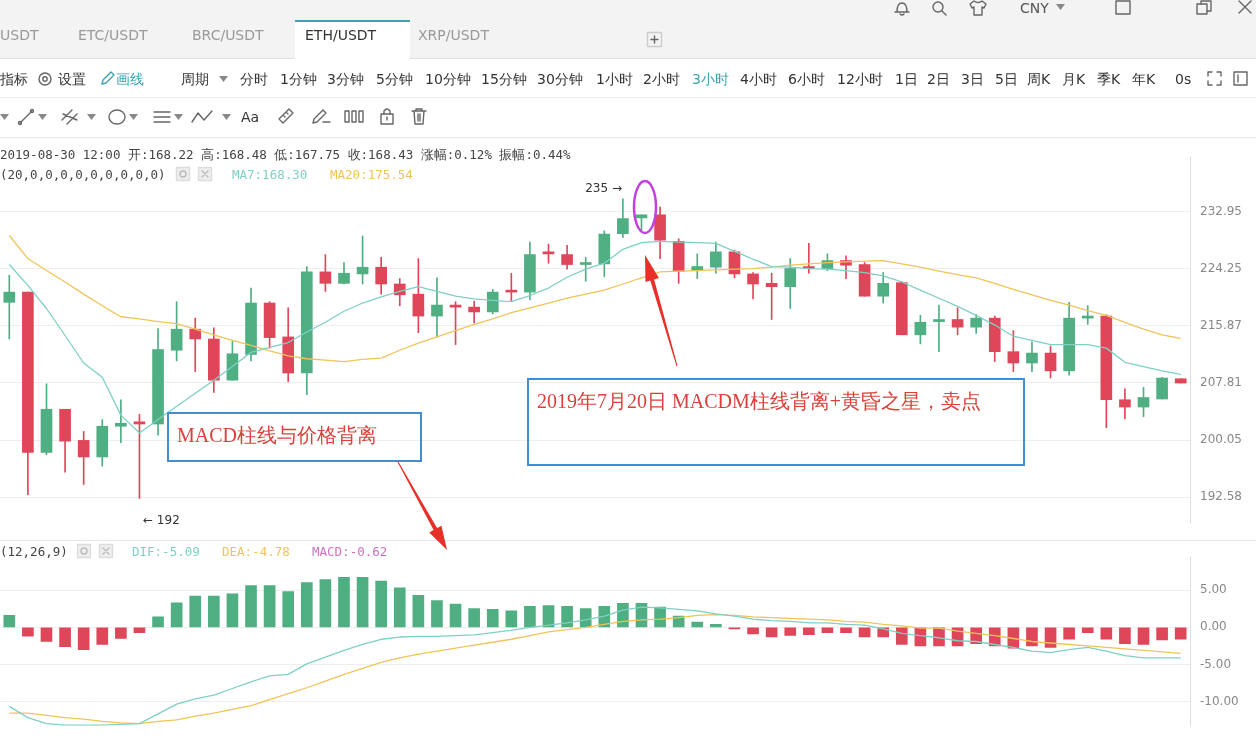 The image size is (1256, 743). Describe the element at coordinates (1213, 589) in the screenshot. I see `y-tick-label: 5.00` at that location.